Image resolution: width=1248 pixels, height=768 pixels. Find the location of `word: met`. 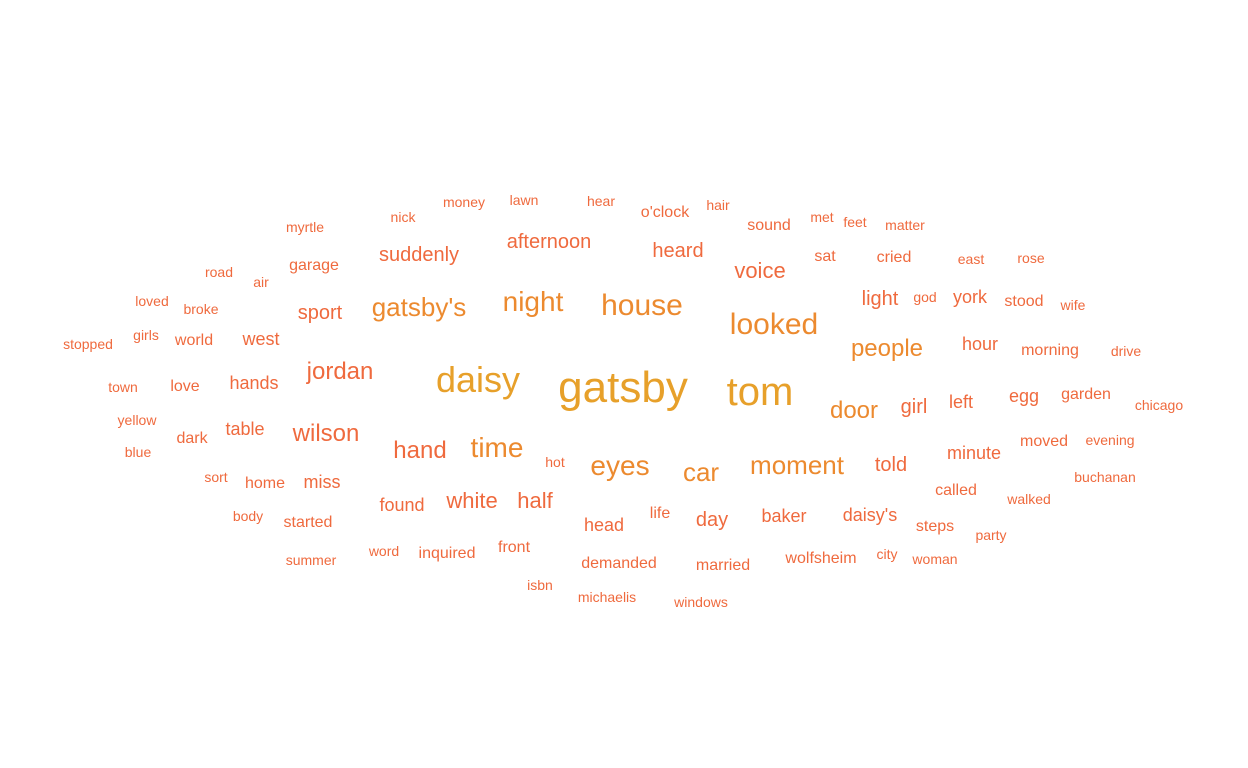

word: met is located at coordinates (822, 217).